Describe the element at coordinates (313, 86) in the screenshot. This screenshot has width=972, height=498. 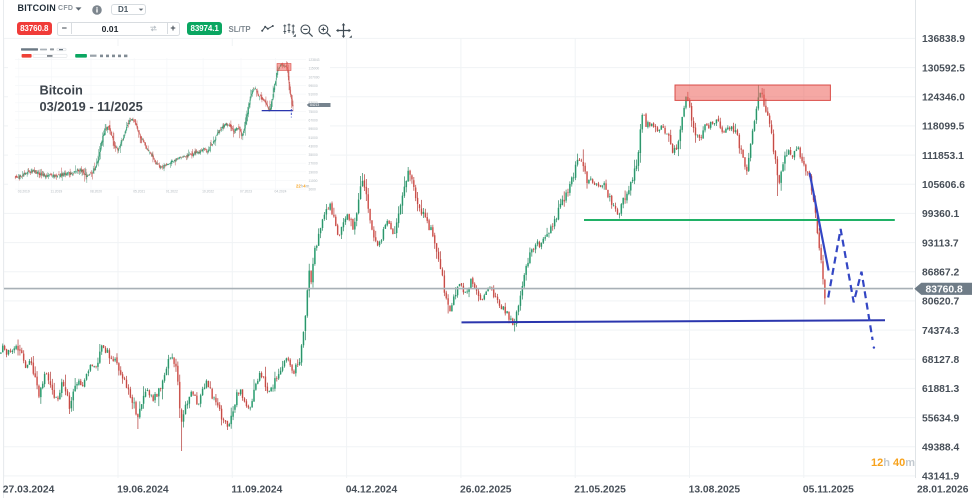
I see `svg-text: 99000` at that location.